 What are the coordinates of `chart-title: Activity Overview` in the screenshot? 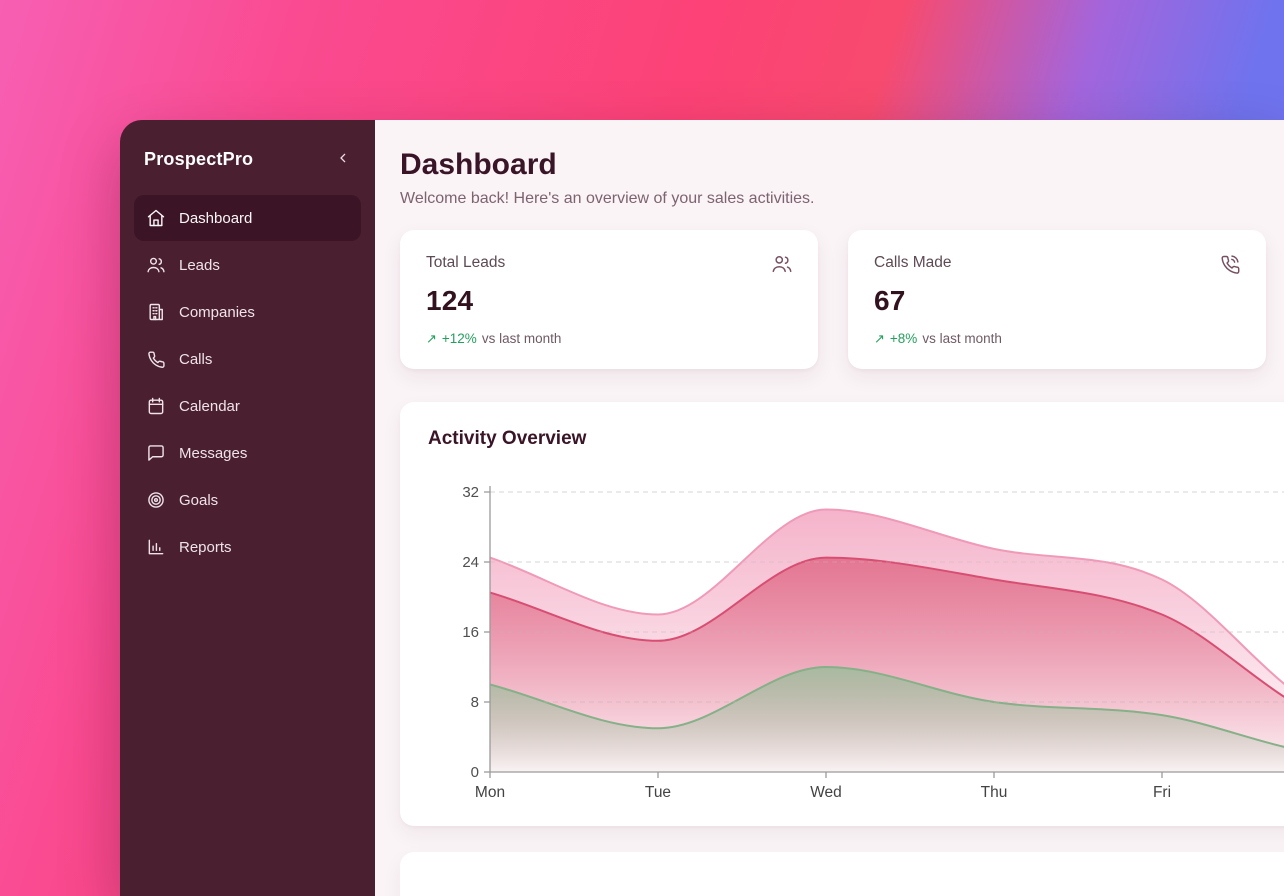 It's located at (507, 438).